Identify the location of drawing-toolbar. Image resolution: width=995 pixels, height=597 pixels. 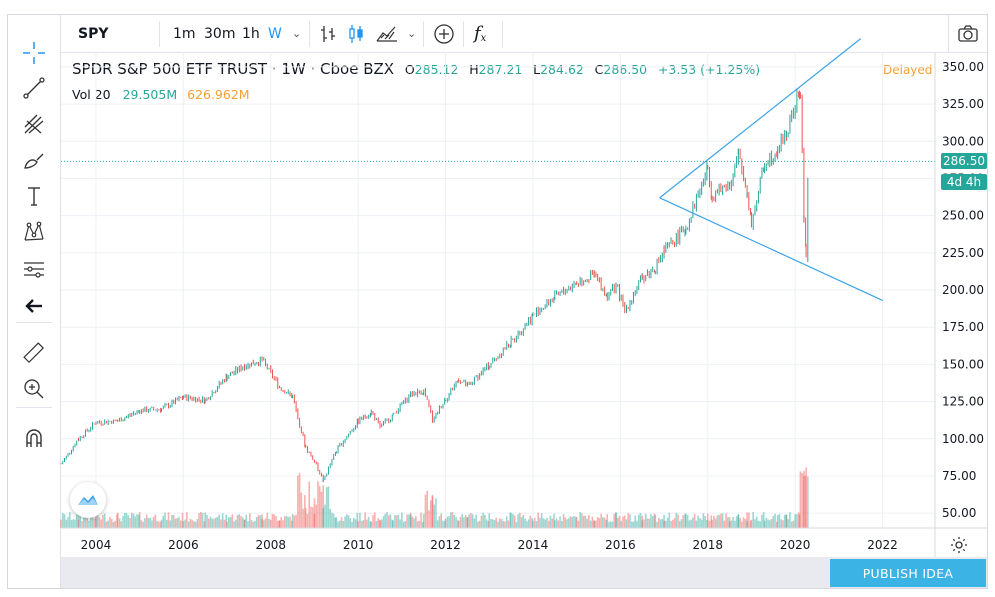
(34, 301).